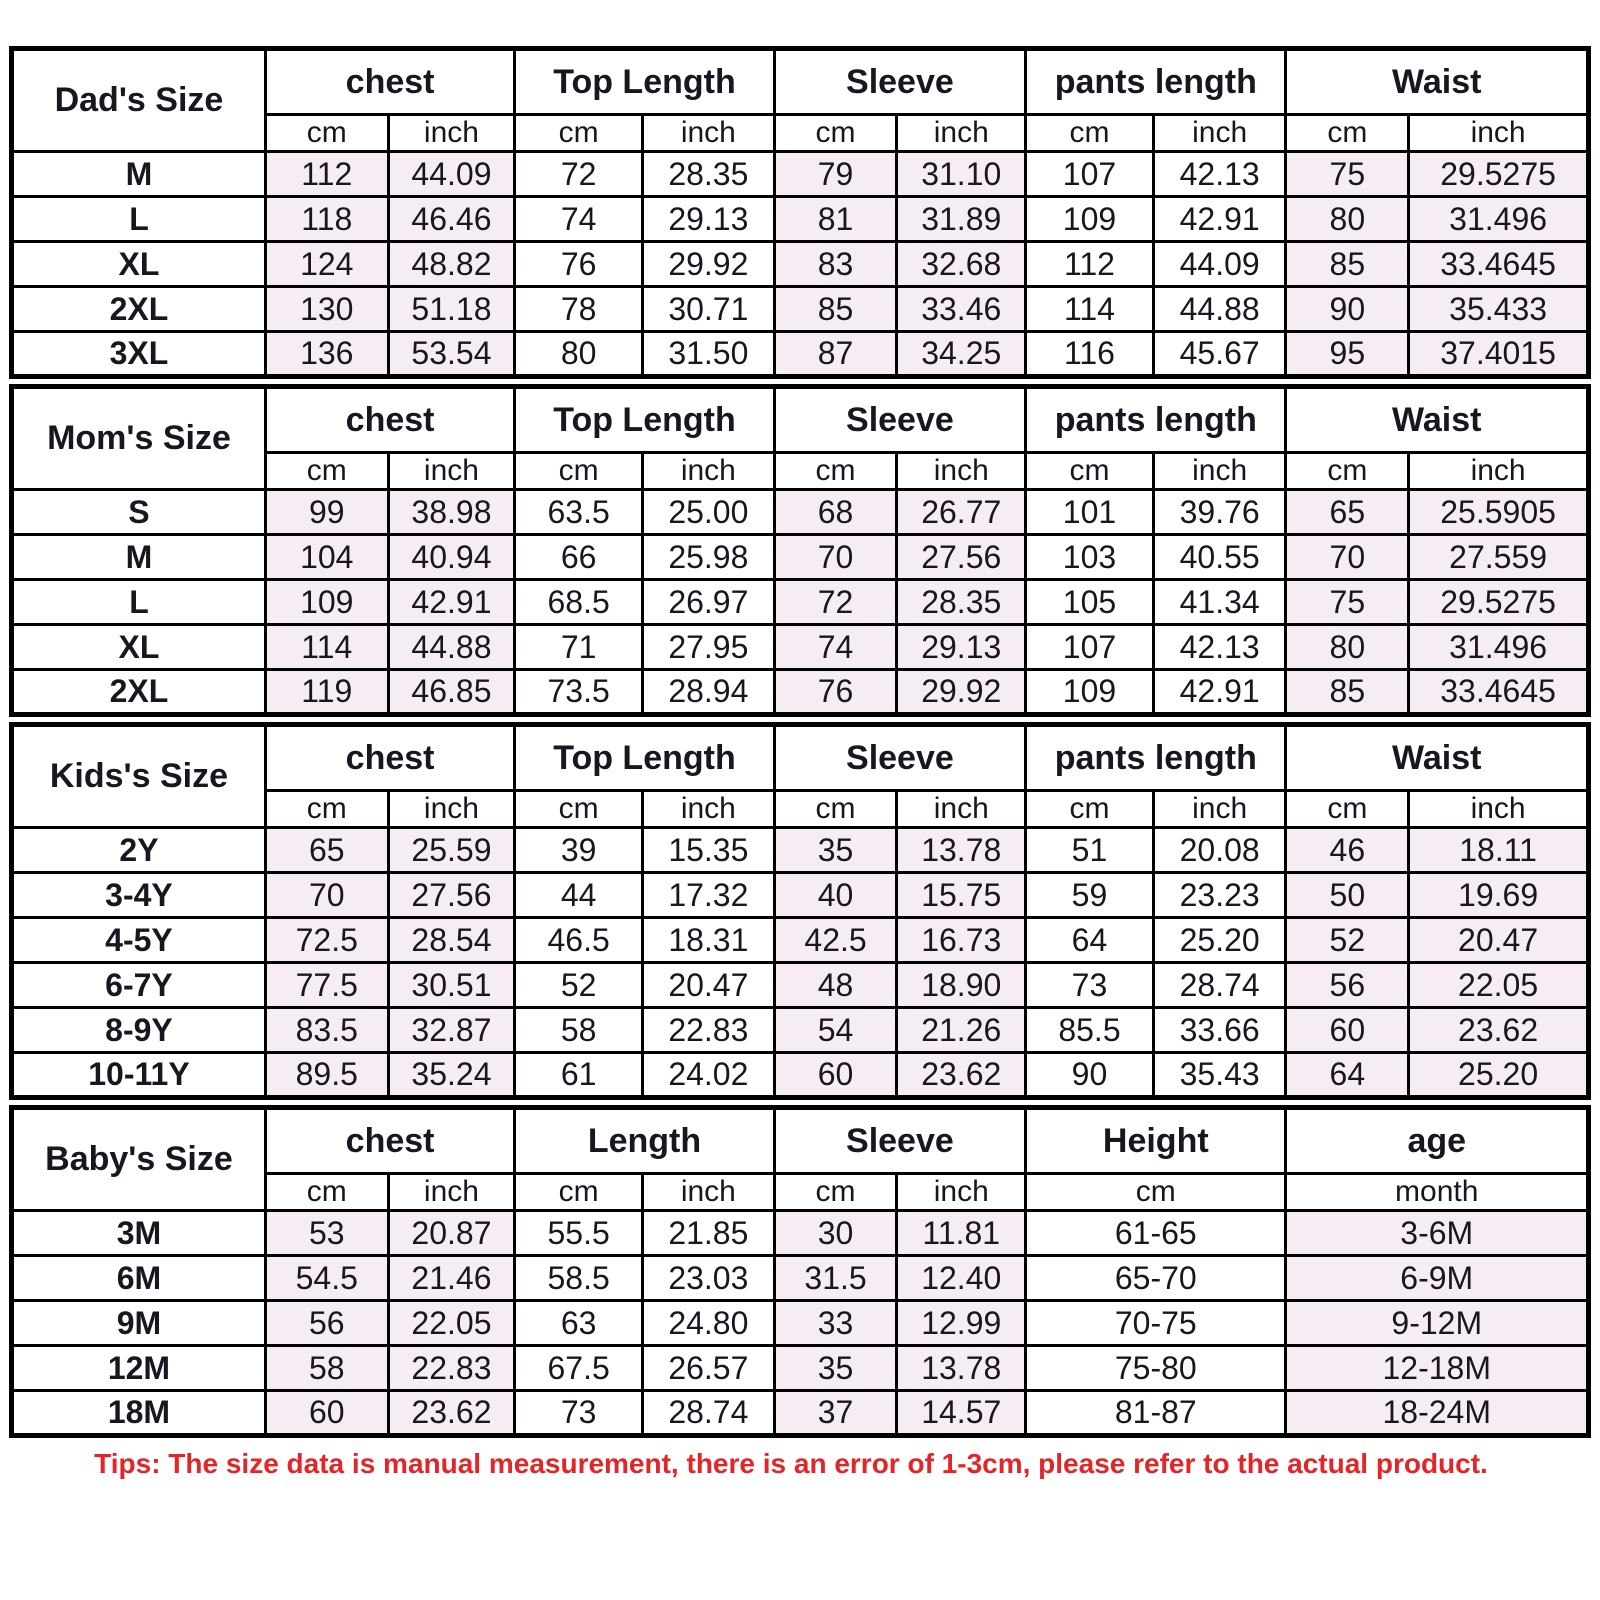 The width and height of the screenshot is (1600, 1600). I want to click on section-title: Baby's Size, so click(138, 1159).